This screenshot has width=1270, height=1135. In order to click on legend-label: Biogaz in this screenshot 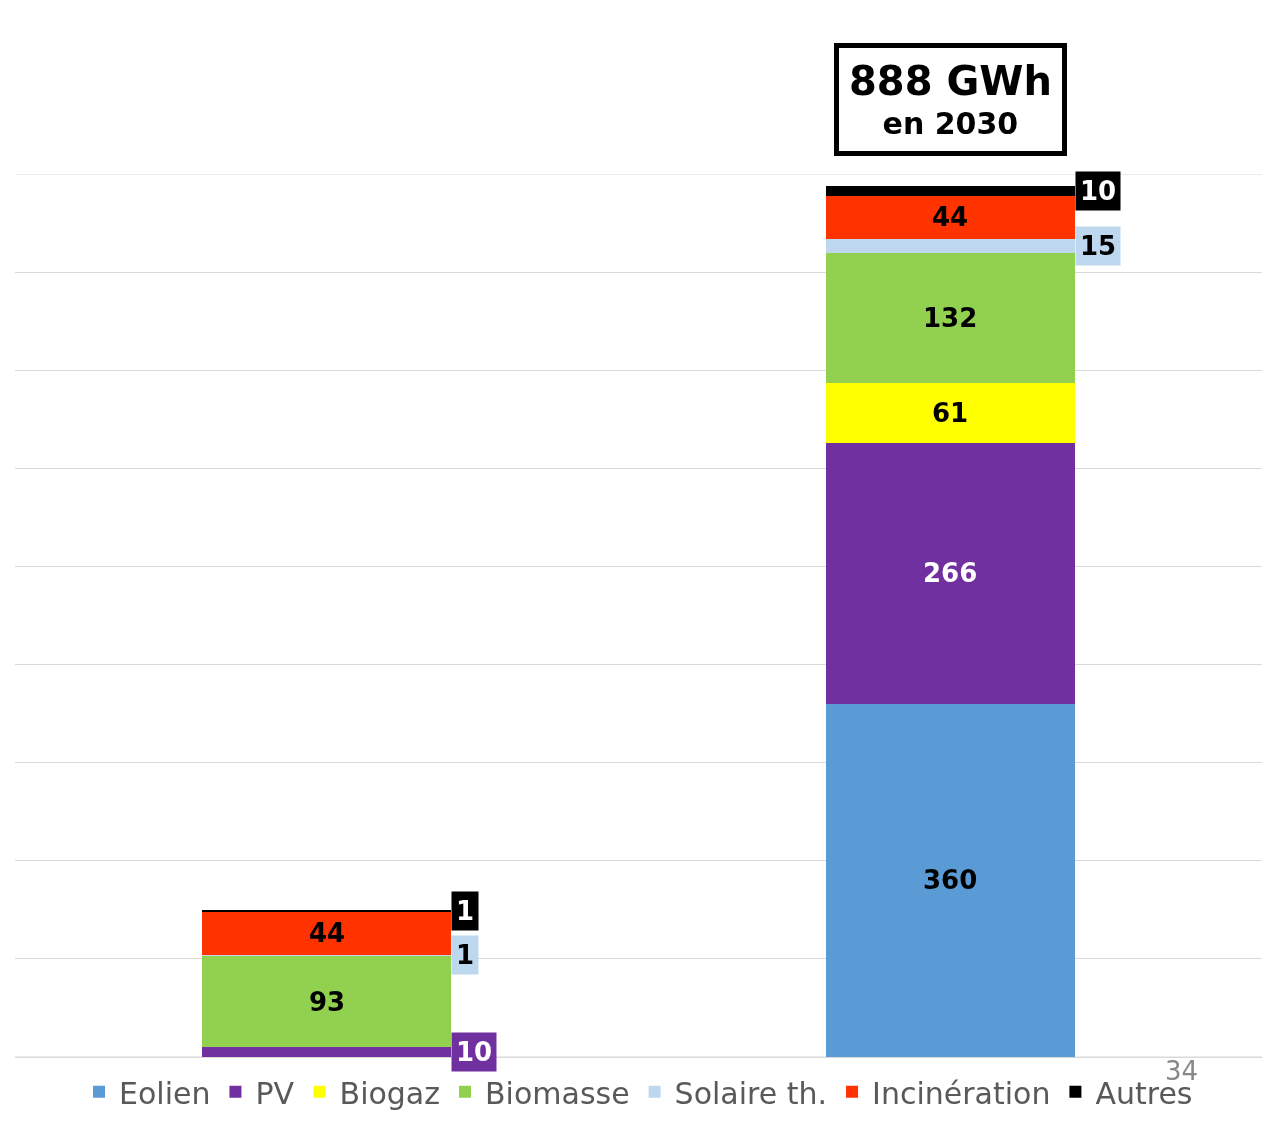, I will do `click(389, 1093)`.